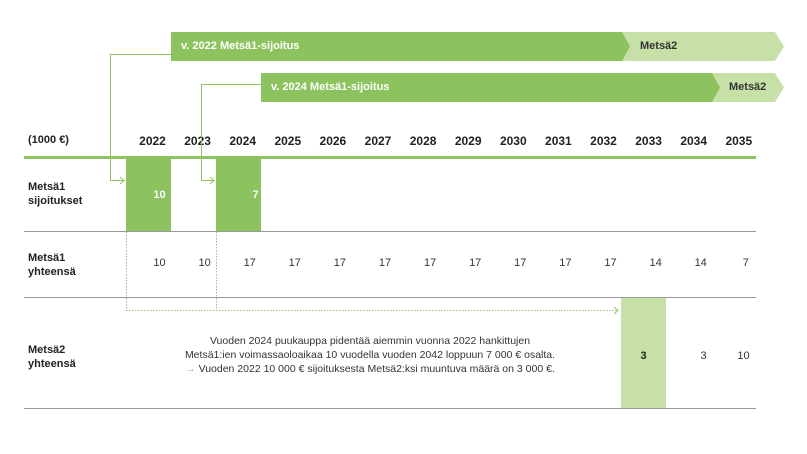 This screenshot has height=454, width=807. I want to click on year-header-2030: 2030, so click(513, 141).